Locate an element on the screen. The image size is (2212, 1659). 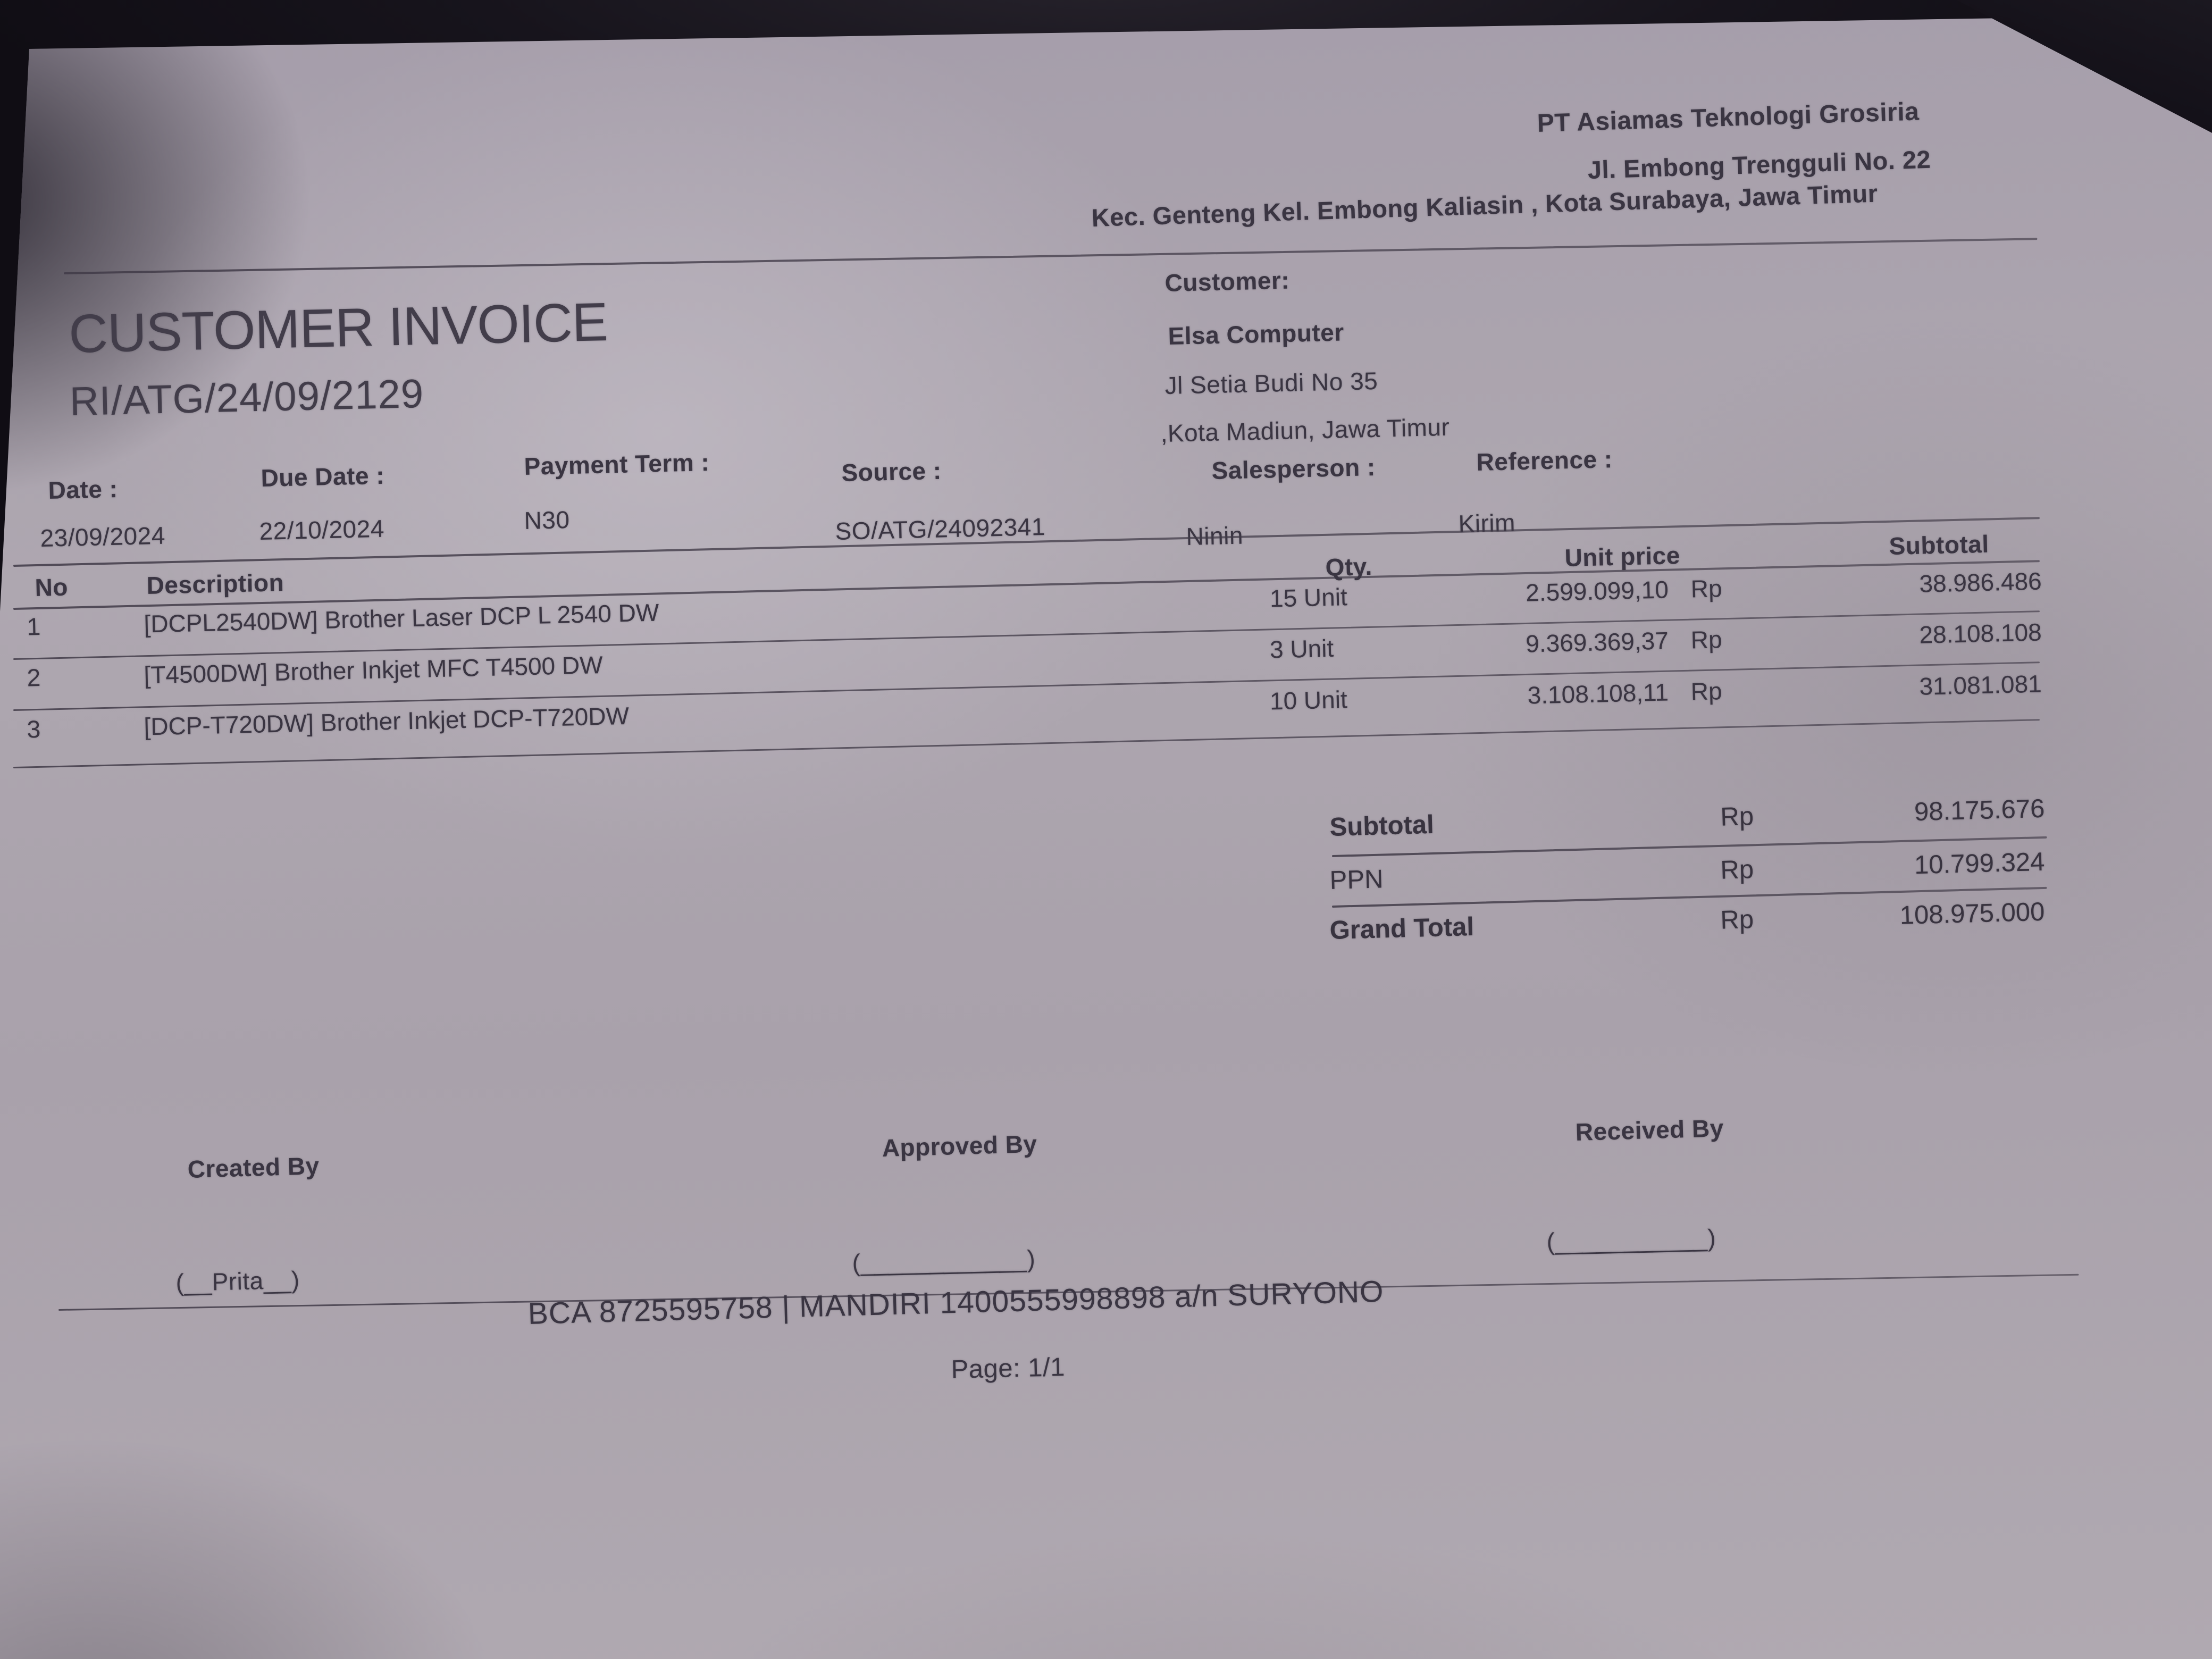
reference-value: Kirim is located at coordinates (1487, 523).